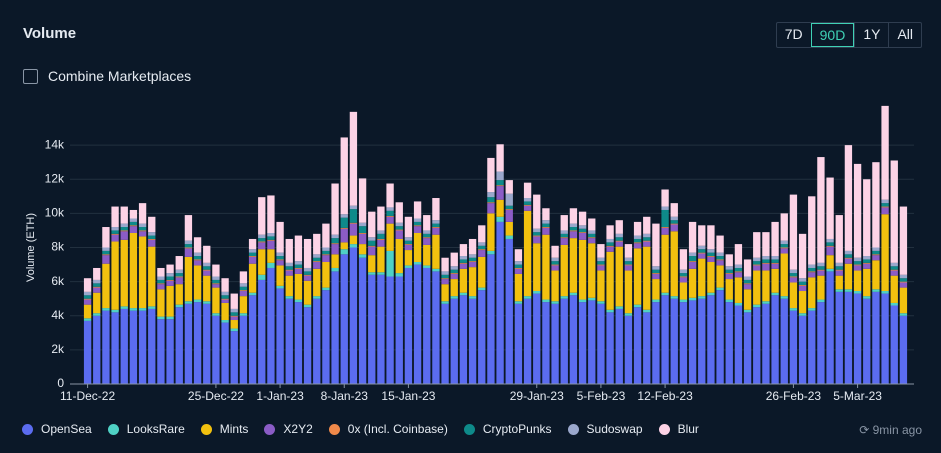 This screenshot has width=941, height=453. I want to click on range-button: All, so click(904, 35).